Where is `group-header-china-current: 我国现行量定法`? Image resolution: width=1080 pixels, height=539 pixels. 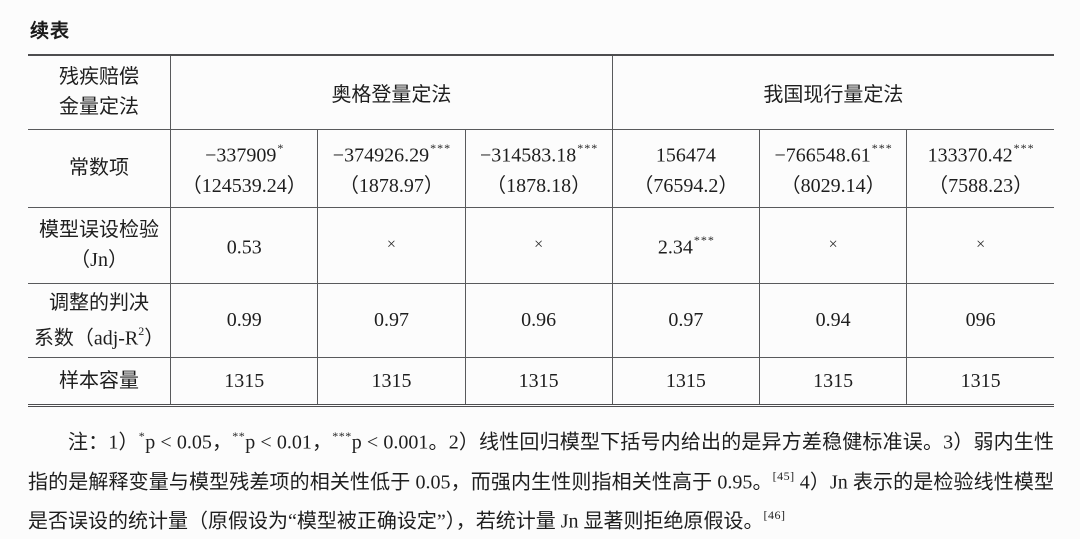 group-header-china-current: 我国现行量定法 is located at coordinates (832, 92).